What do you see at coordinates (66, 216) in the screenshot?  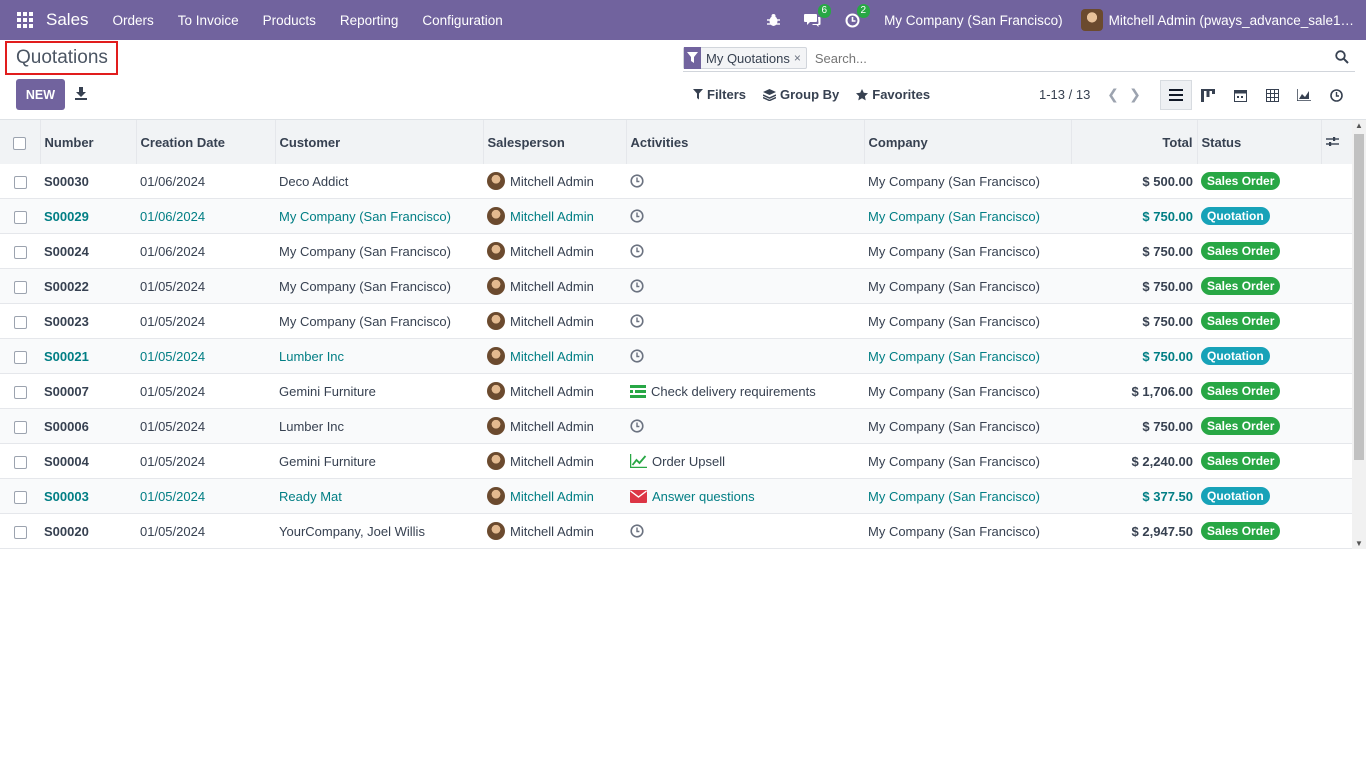 I see `cell-number: S00029` at bounding box center [66, 216].